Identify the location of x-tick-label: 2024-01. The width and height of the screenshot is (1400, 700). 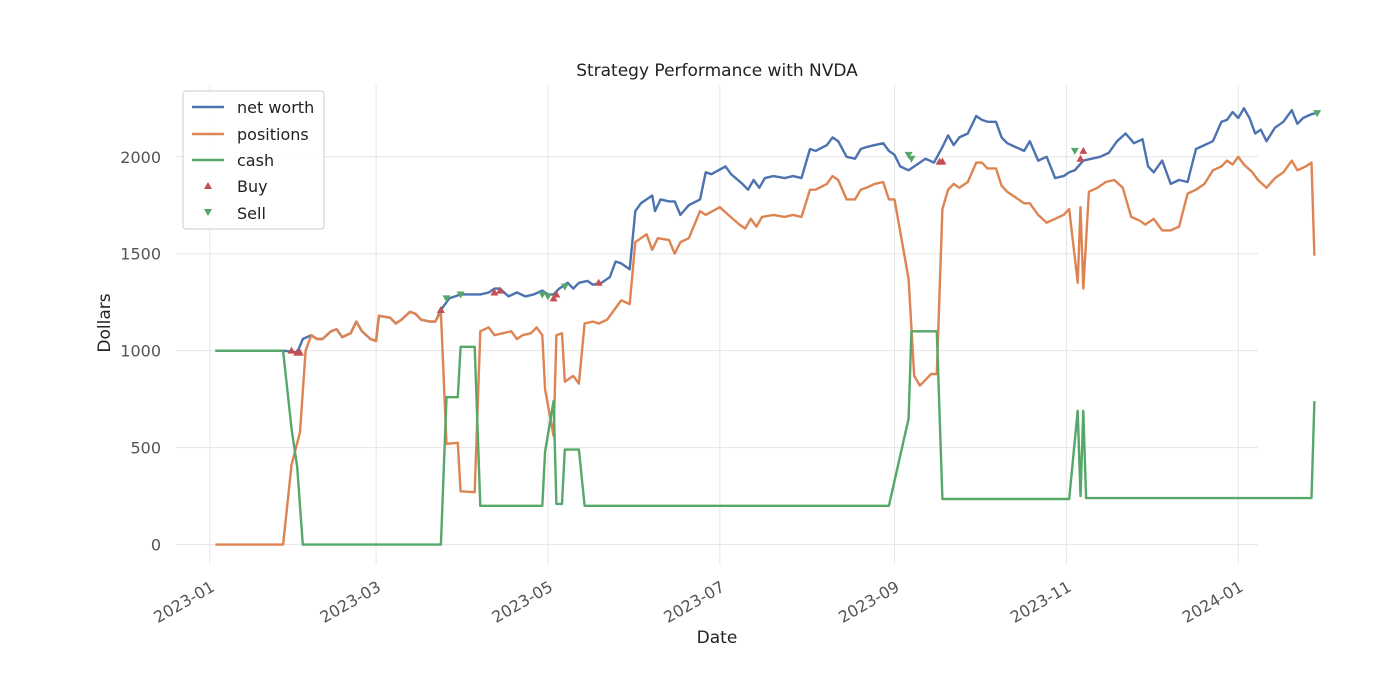
(1212, 602).